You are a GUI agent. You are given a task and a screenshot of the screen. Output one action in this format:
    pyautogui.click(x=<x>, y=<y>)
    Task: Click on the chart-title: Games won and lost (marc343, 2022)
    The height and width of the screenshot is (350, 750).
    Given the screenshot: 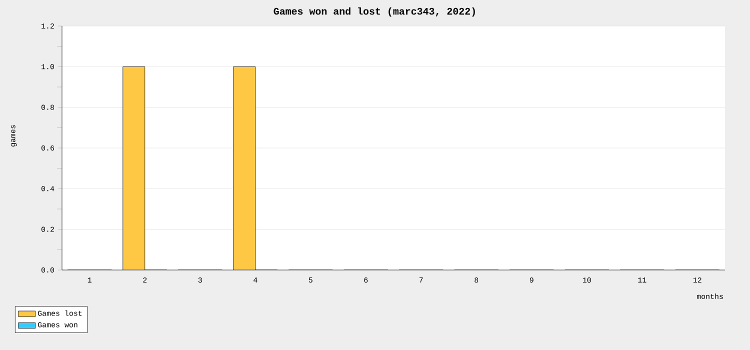 What is the action you would take?
    pyautogui.click(x=374, y=12)
    